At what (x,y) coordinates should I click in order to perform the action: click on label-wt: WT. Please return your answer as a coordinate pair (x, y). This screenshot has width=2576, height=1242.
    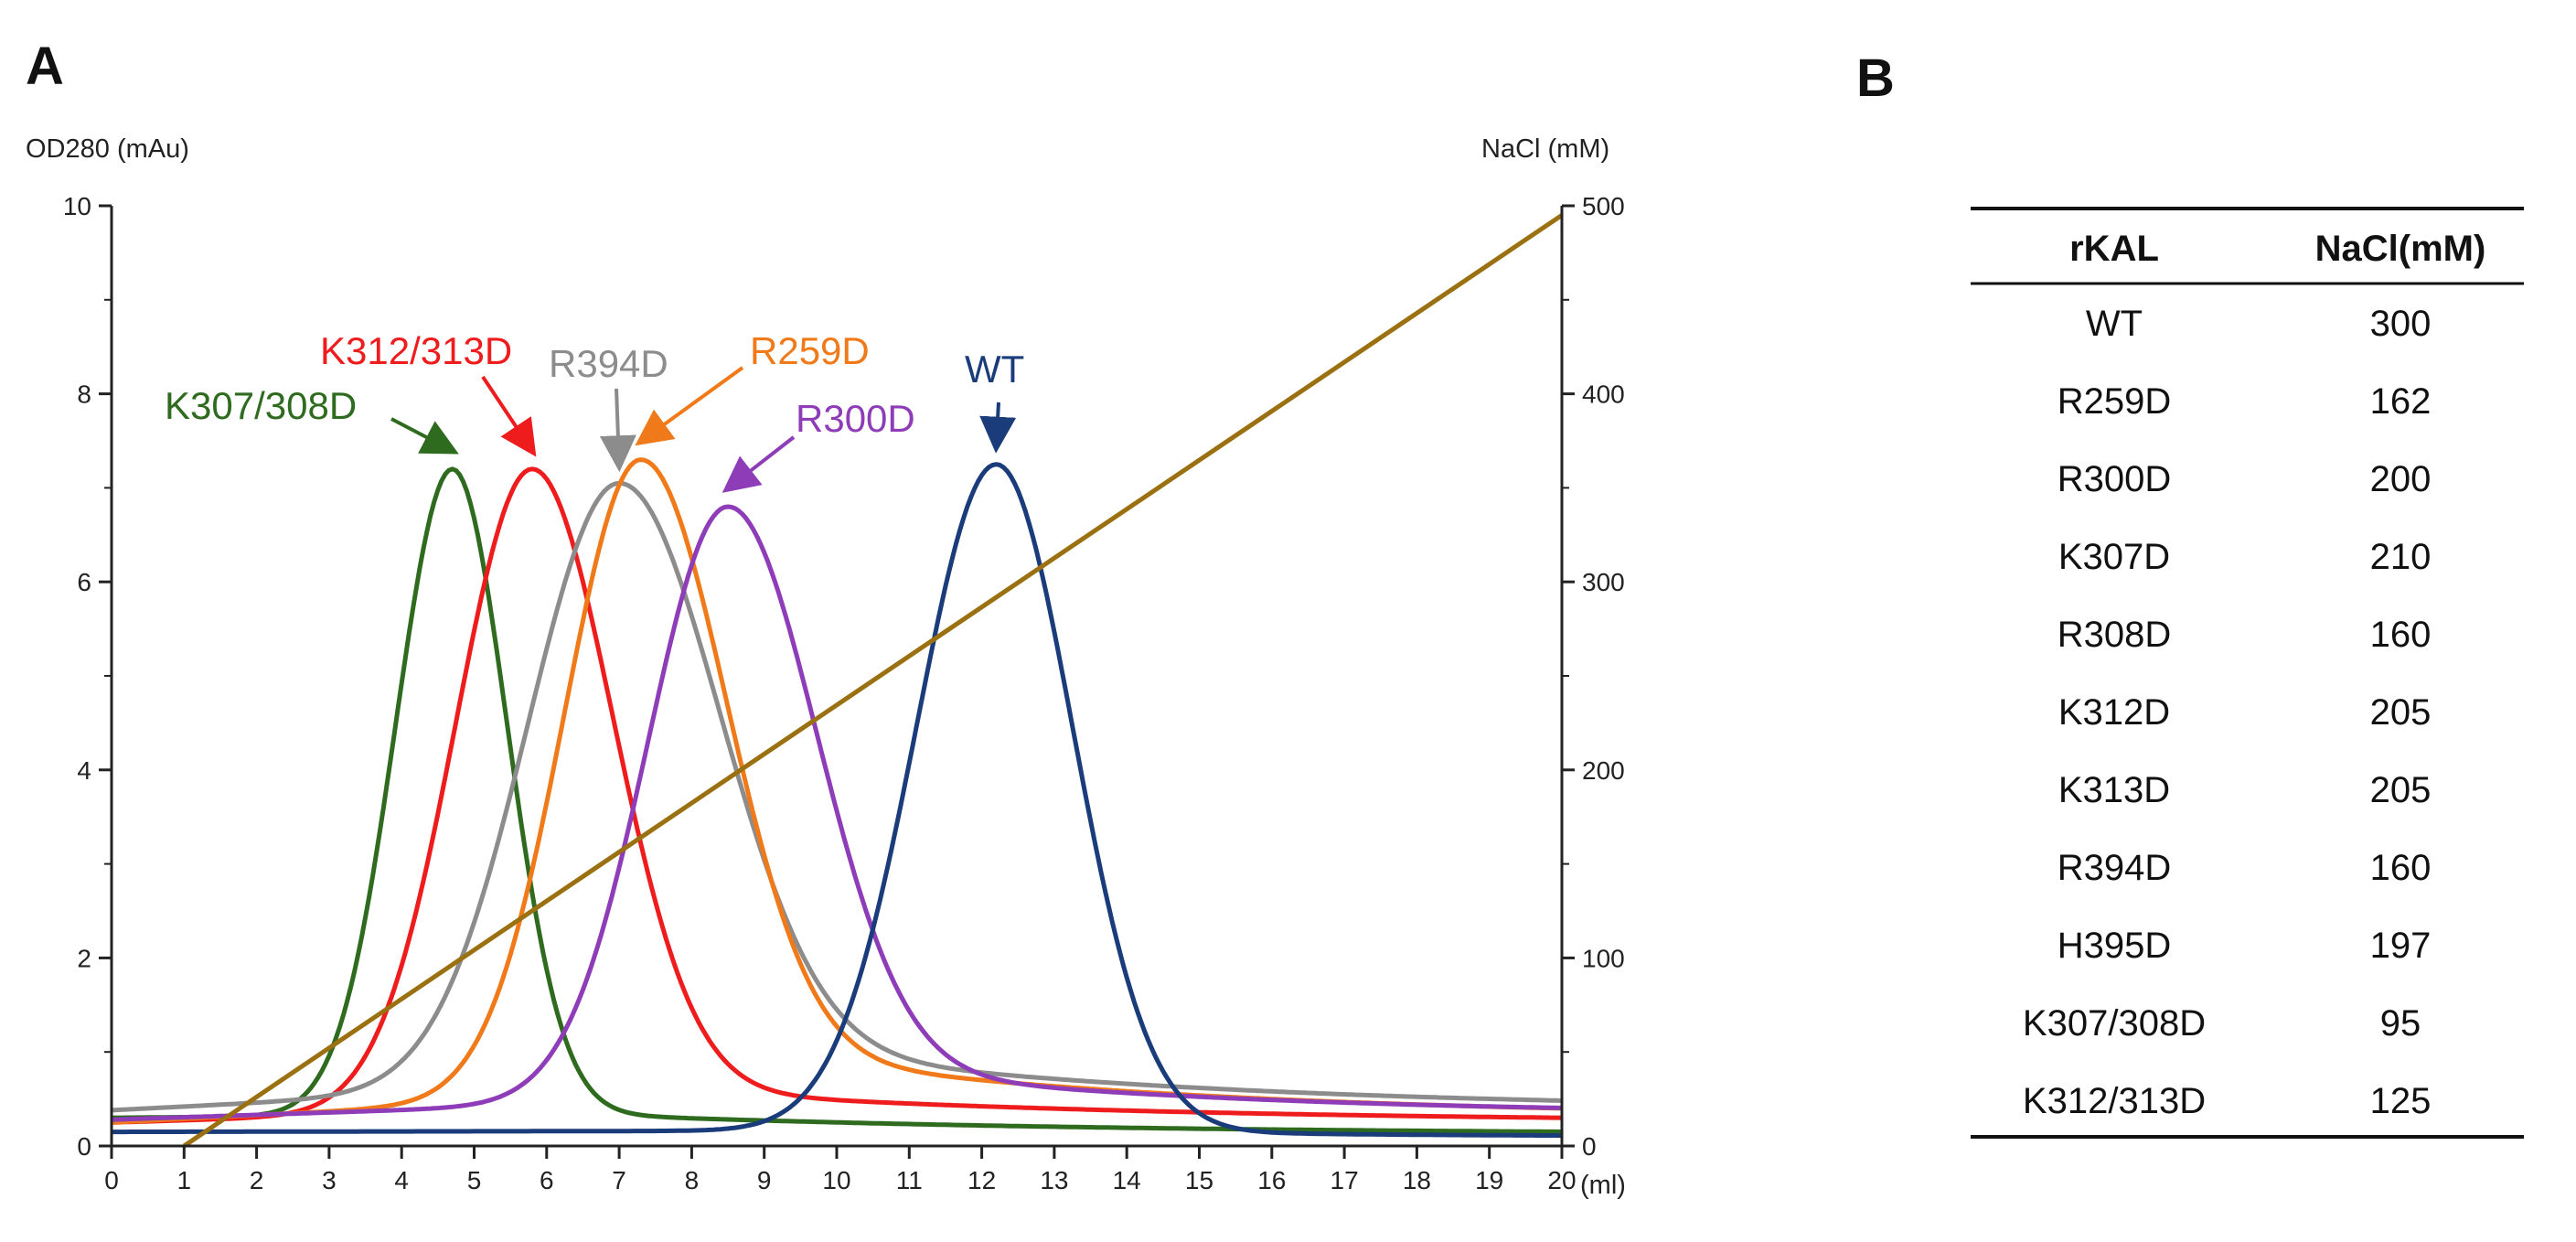
    Looking at the image, I should click on (994, 369).